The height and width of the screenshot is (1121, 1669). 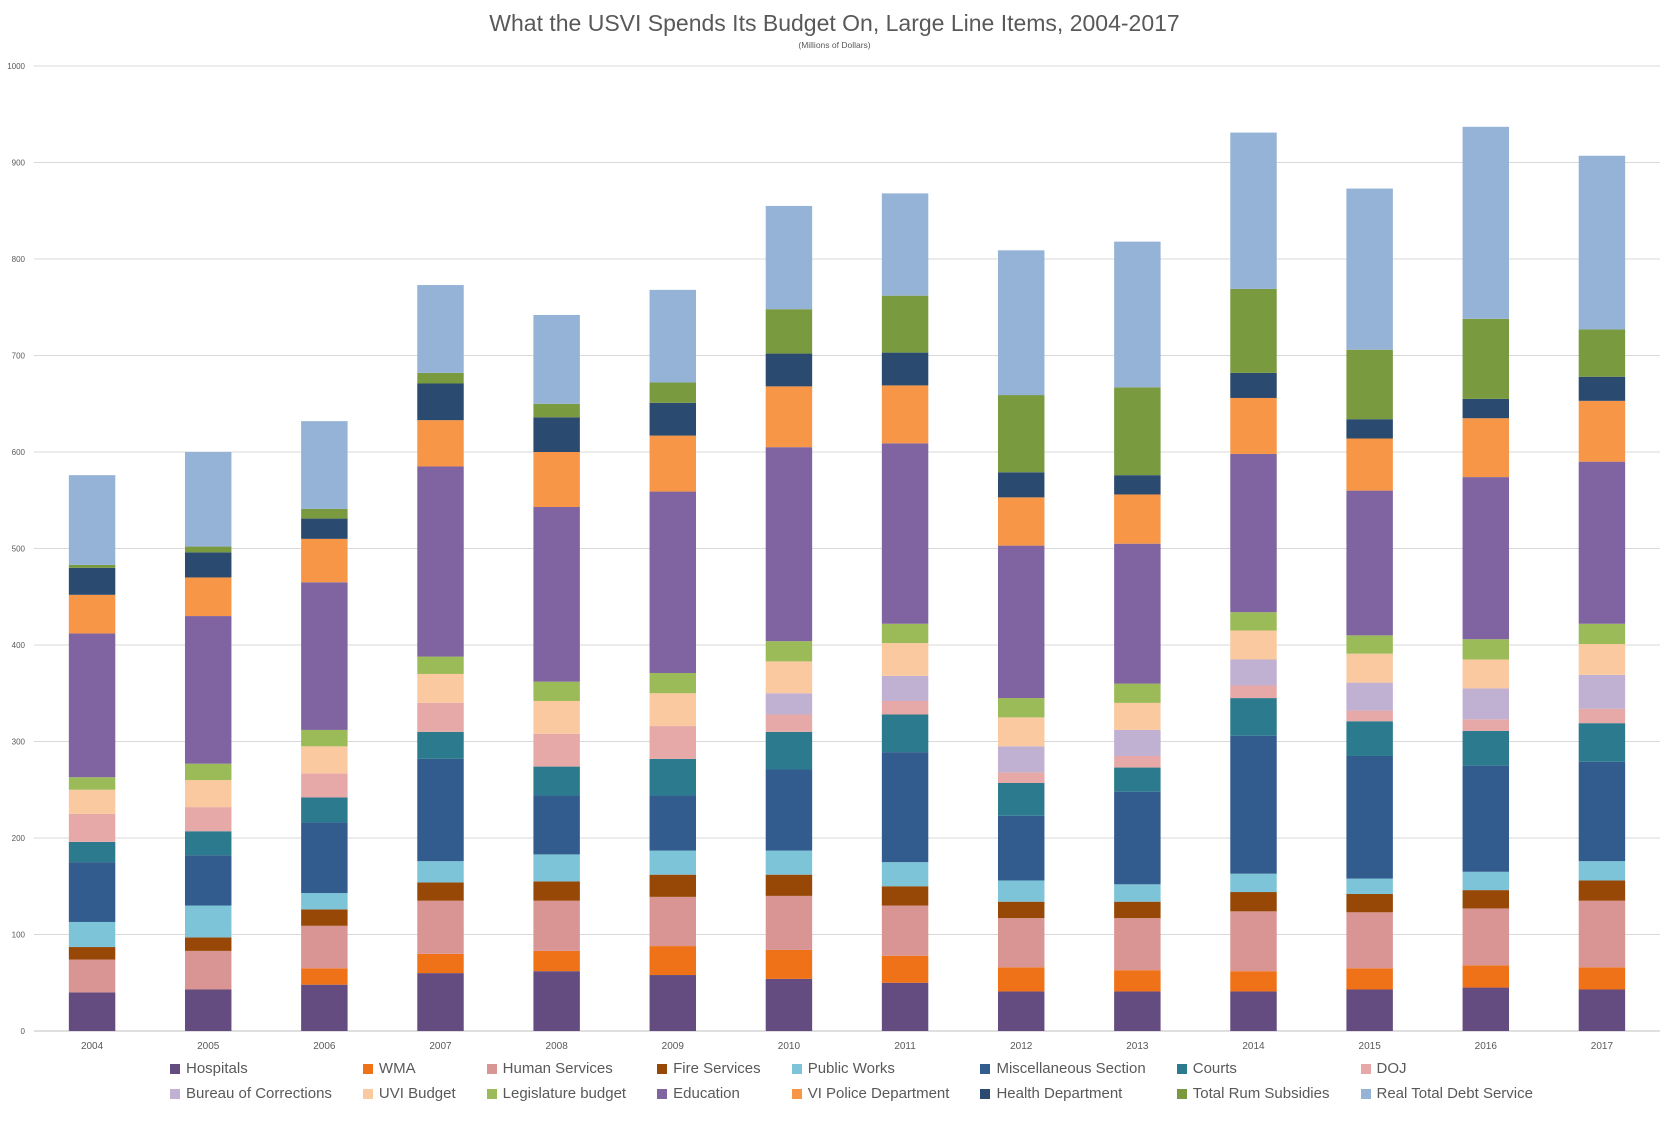 I want to click on legend-item: Real Total Debt Service, so click(x=1455, y=1093).